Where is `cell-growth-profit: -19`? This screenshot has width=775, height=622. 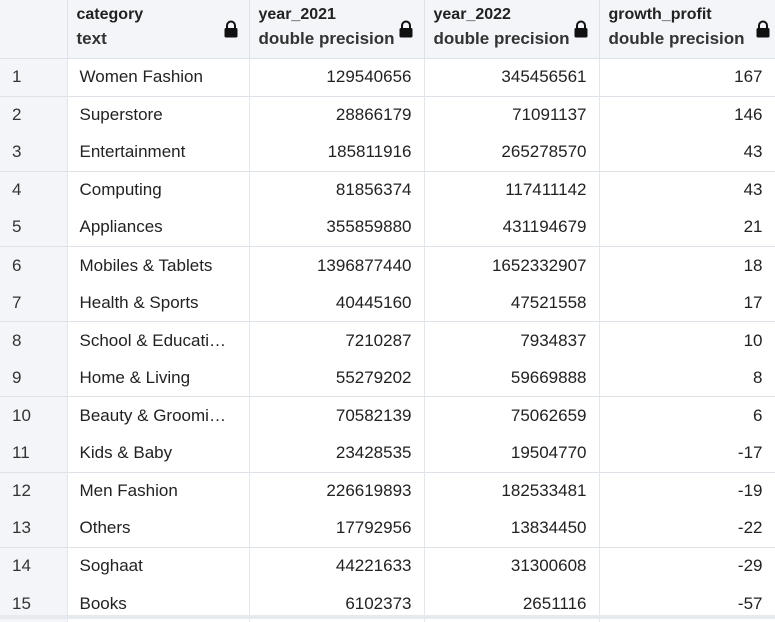
cell-growth-profit: -19 is located at coordinates (687, 490).